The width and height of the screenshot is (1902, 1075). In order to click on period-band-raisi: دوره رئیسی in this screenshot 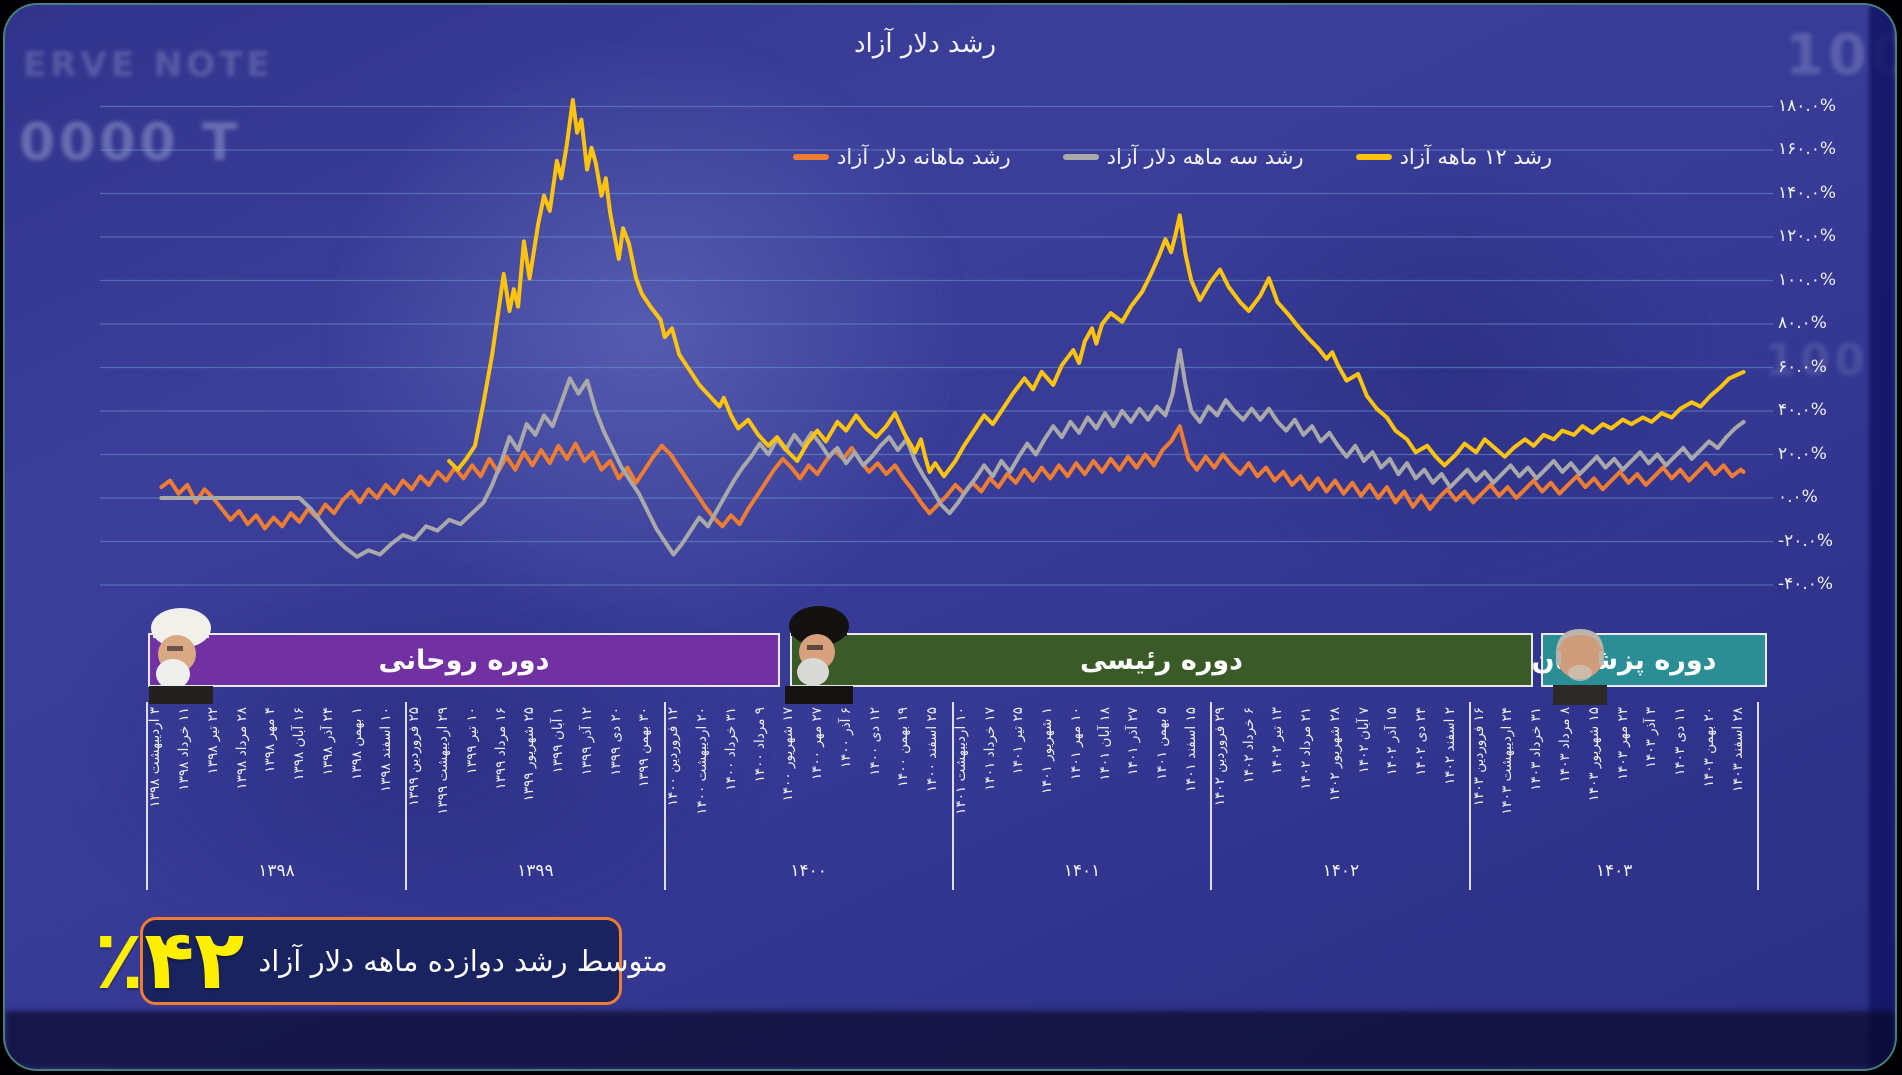, I will do `click(1161, 660)`.